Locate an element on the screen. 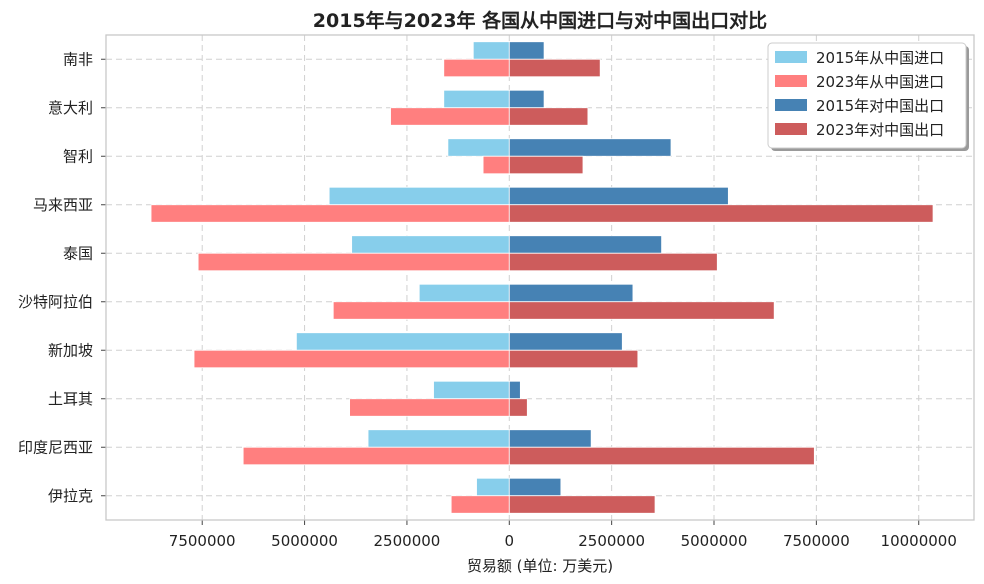  category-label: 泰国 is located at coordinates (78, 253).